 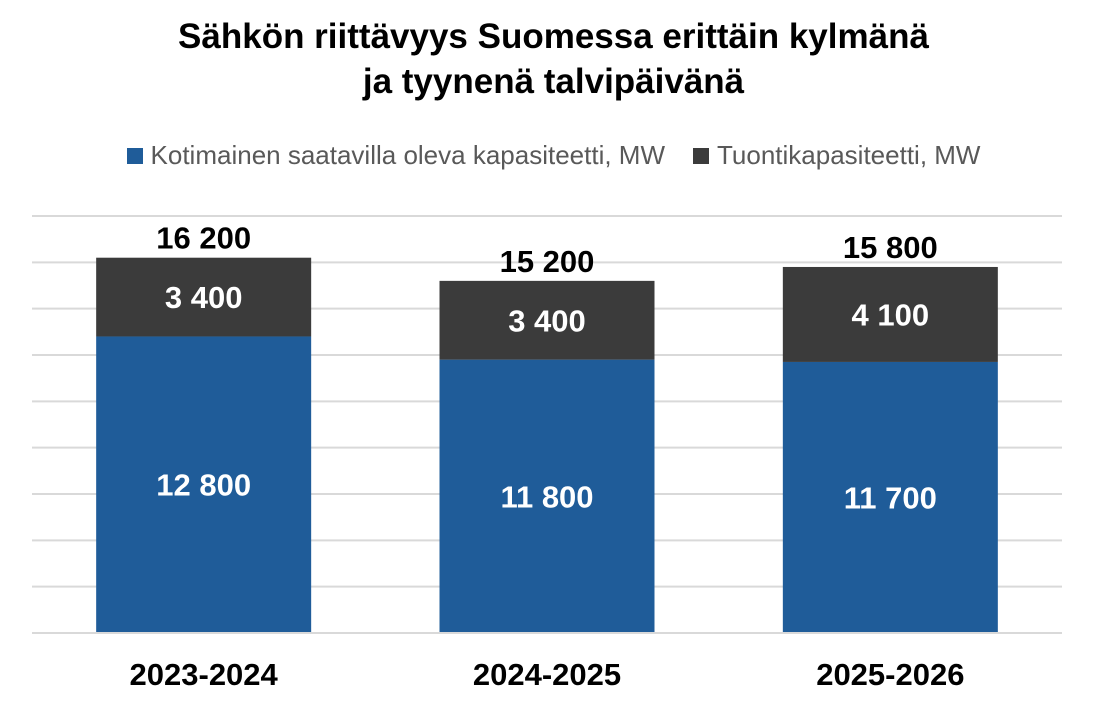 I want to click on bar-domestic-2024-2025, so click(x=547, y=496).